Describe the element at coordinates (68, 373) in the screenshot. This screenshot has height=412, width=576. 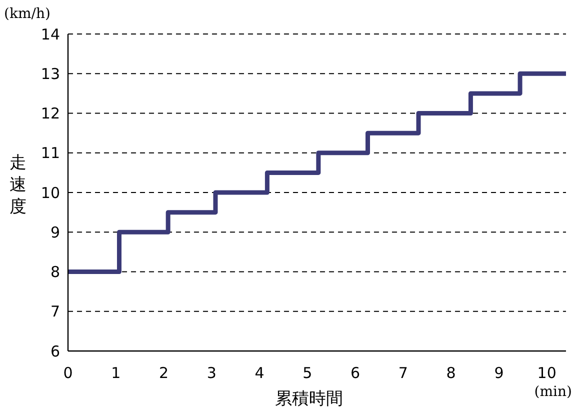
I see `x-tick-label: 0` at that location.